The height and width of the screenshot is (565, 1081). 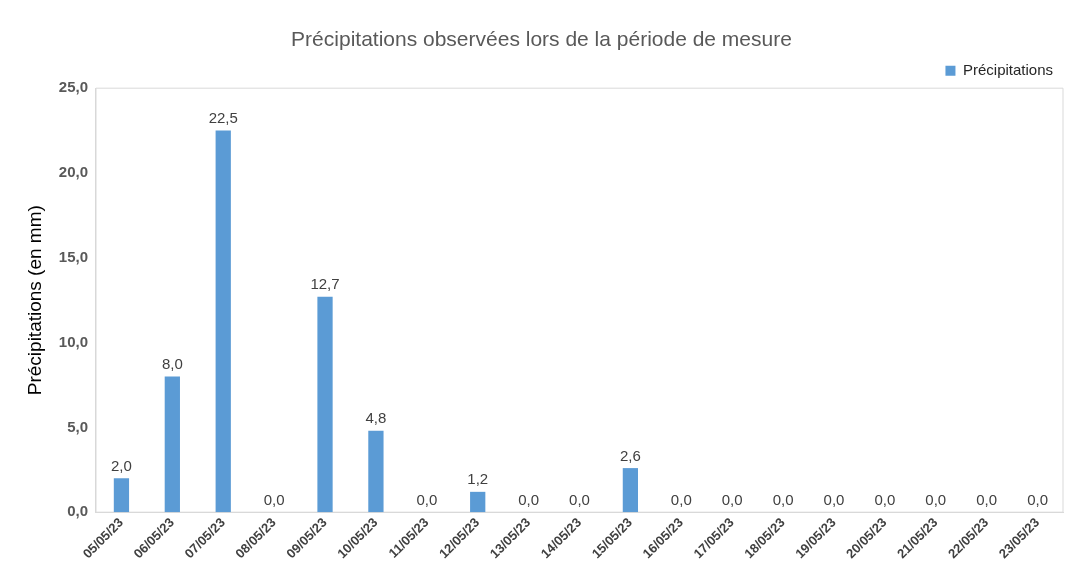 I want to click on y-tick-label: 10,0, so click(x=73, y=341).